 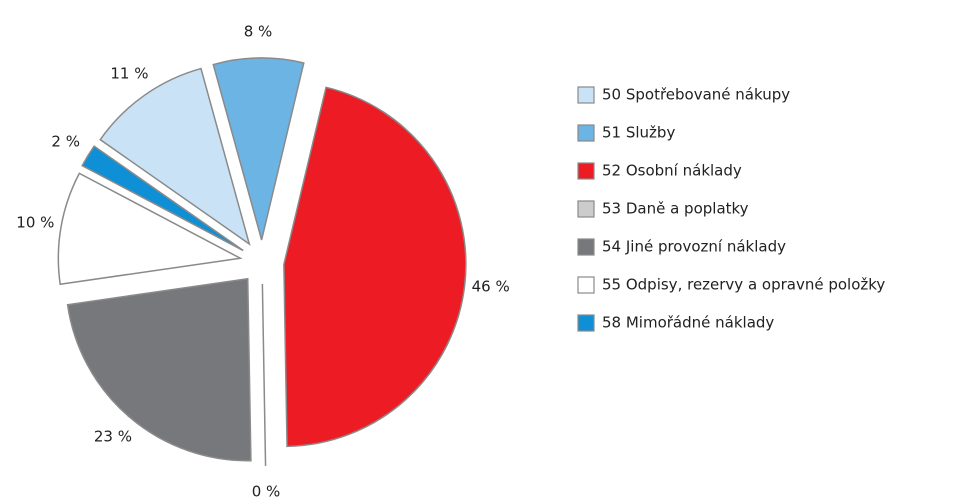 I want to click on slice-label: 2 %, so click(x=65, y=142).